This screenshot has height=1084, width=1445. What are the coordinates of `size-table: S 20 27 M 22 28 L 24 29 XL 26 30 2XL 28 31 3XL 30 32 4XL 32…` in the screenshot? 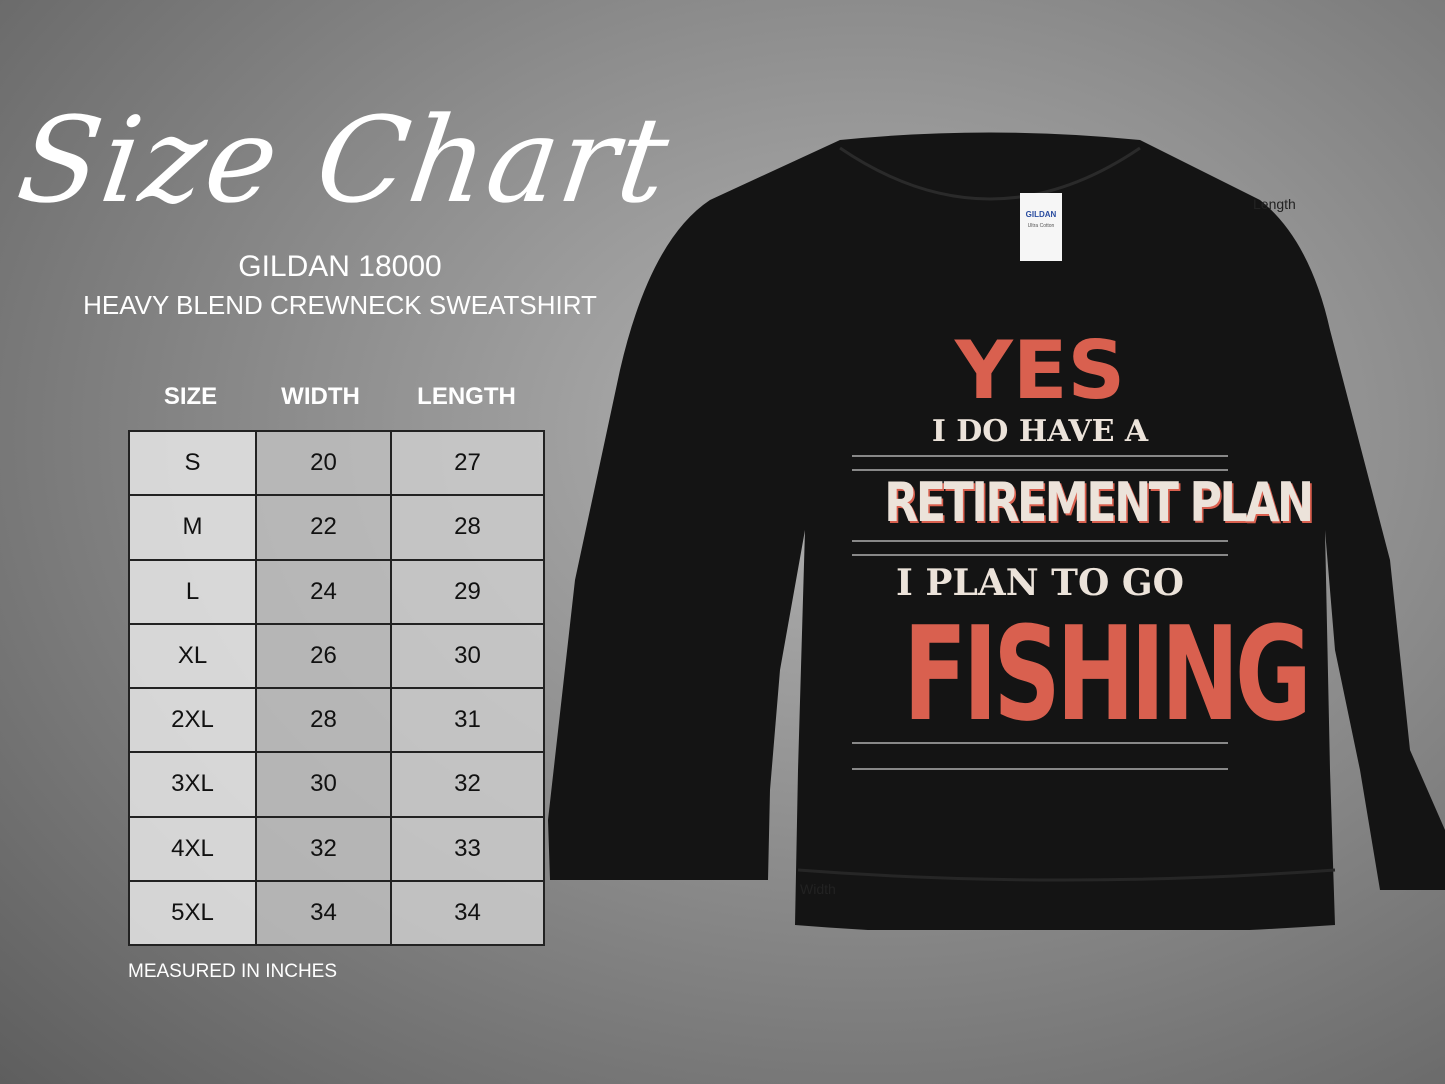 It's located at (336, 688).